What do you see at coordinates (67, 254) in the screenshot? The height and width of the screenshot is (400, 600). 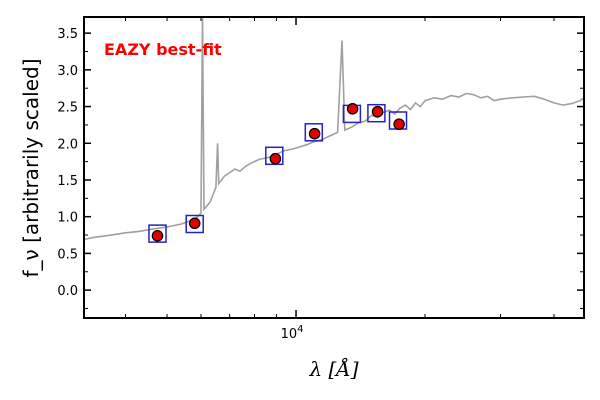 I see `y-tick-label: 0.5` at bounding box center [67, 254].